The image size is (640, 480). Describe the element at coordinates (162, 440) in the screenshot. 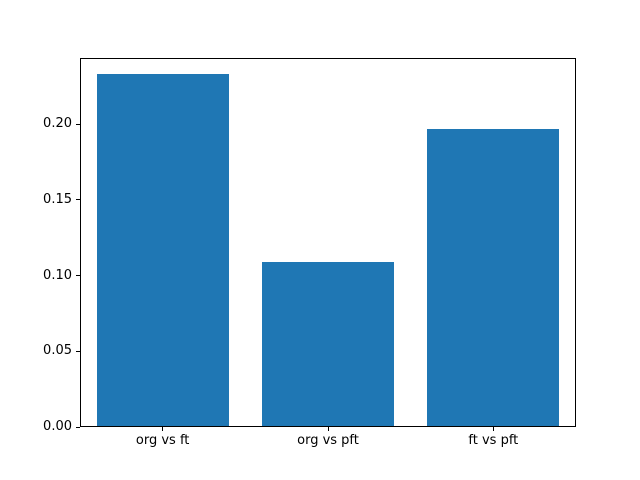

I see `x-tick-label: org vs ft` at that location.